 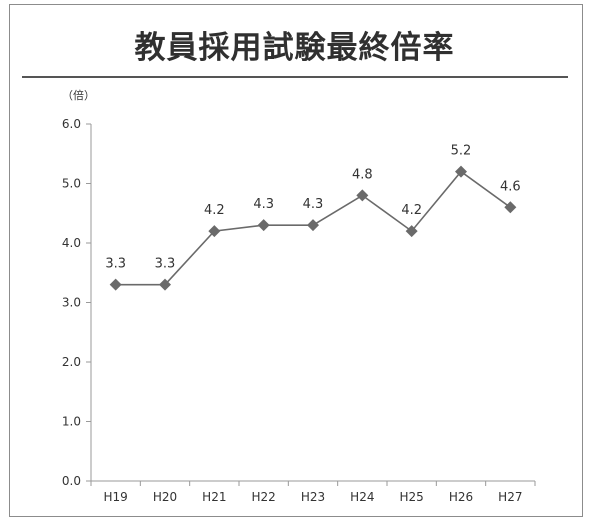 What do you see at coordinates (78, 95) in the screenshot?
I see `y-unit-label: （倍）` at bounding box center [78, 95].